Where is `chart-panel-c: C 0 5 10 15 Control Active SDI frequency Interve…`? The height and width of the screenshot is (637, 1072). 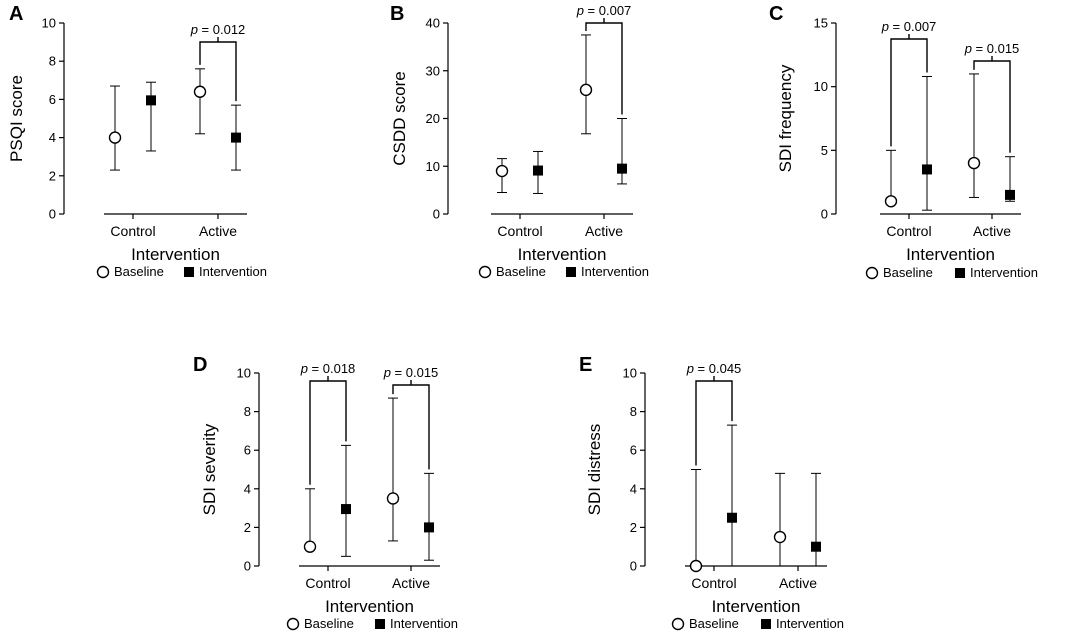 chart-panel-c: C 0 5 10 15 Control Active SDI frequency Interve… is located at coordinates (903, 141).